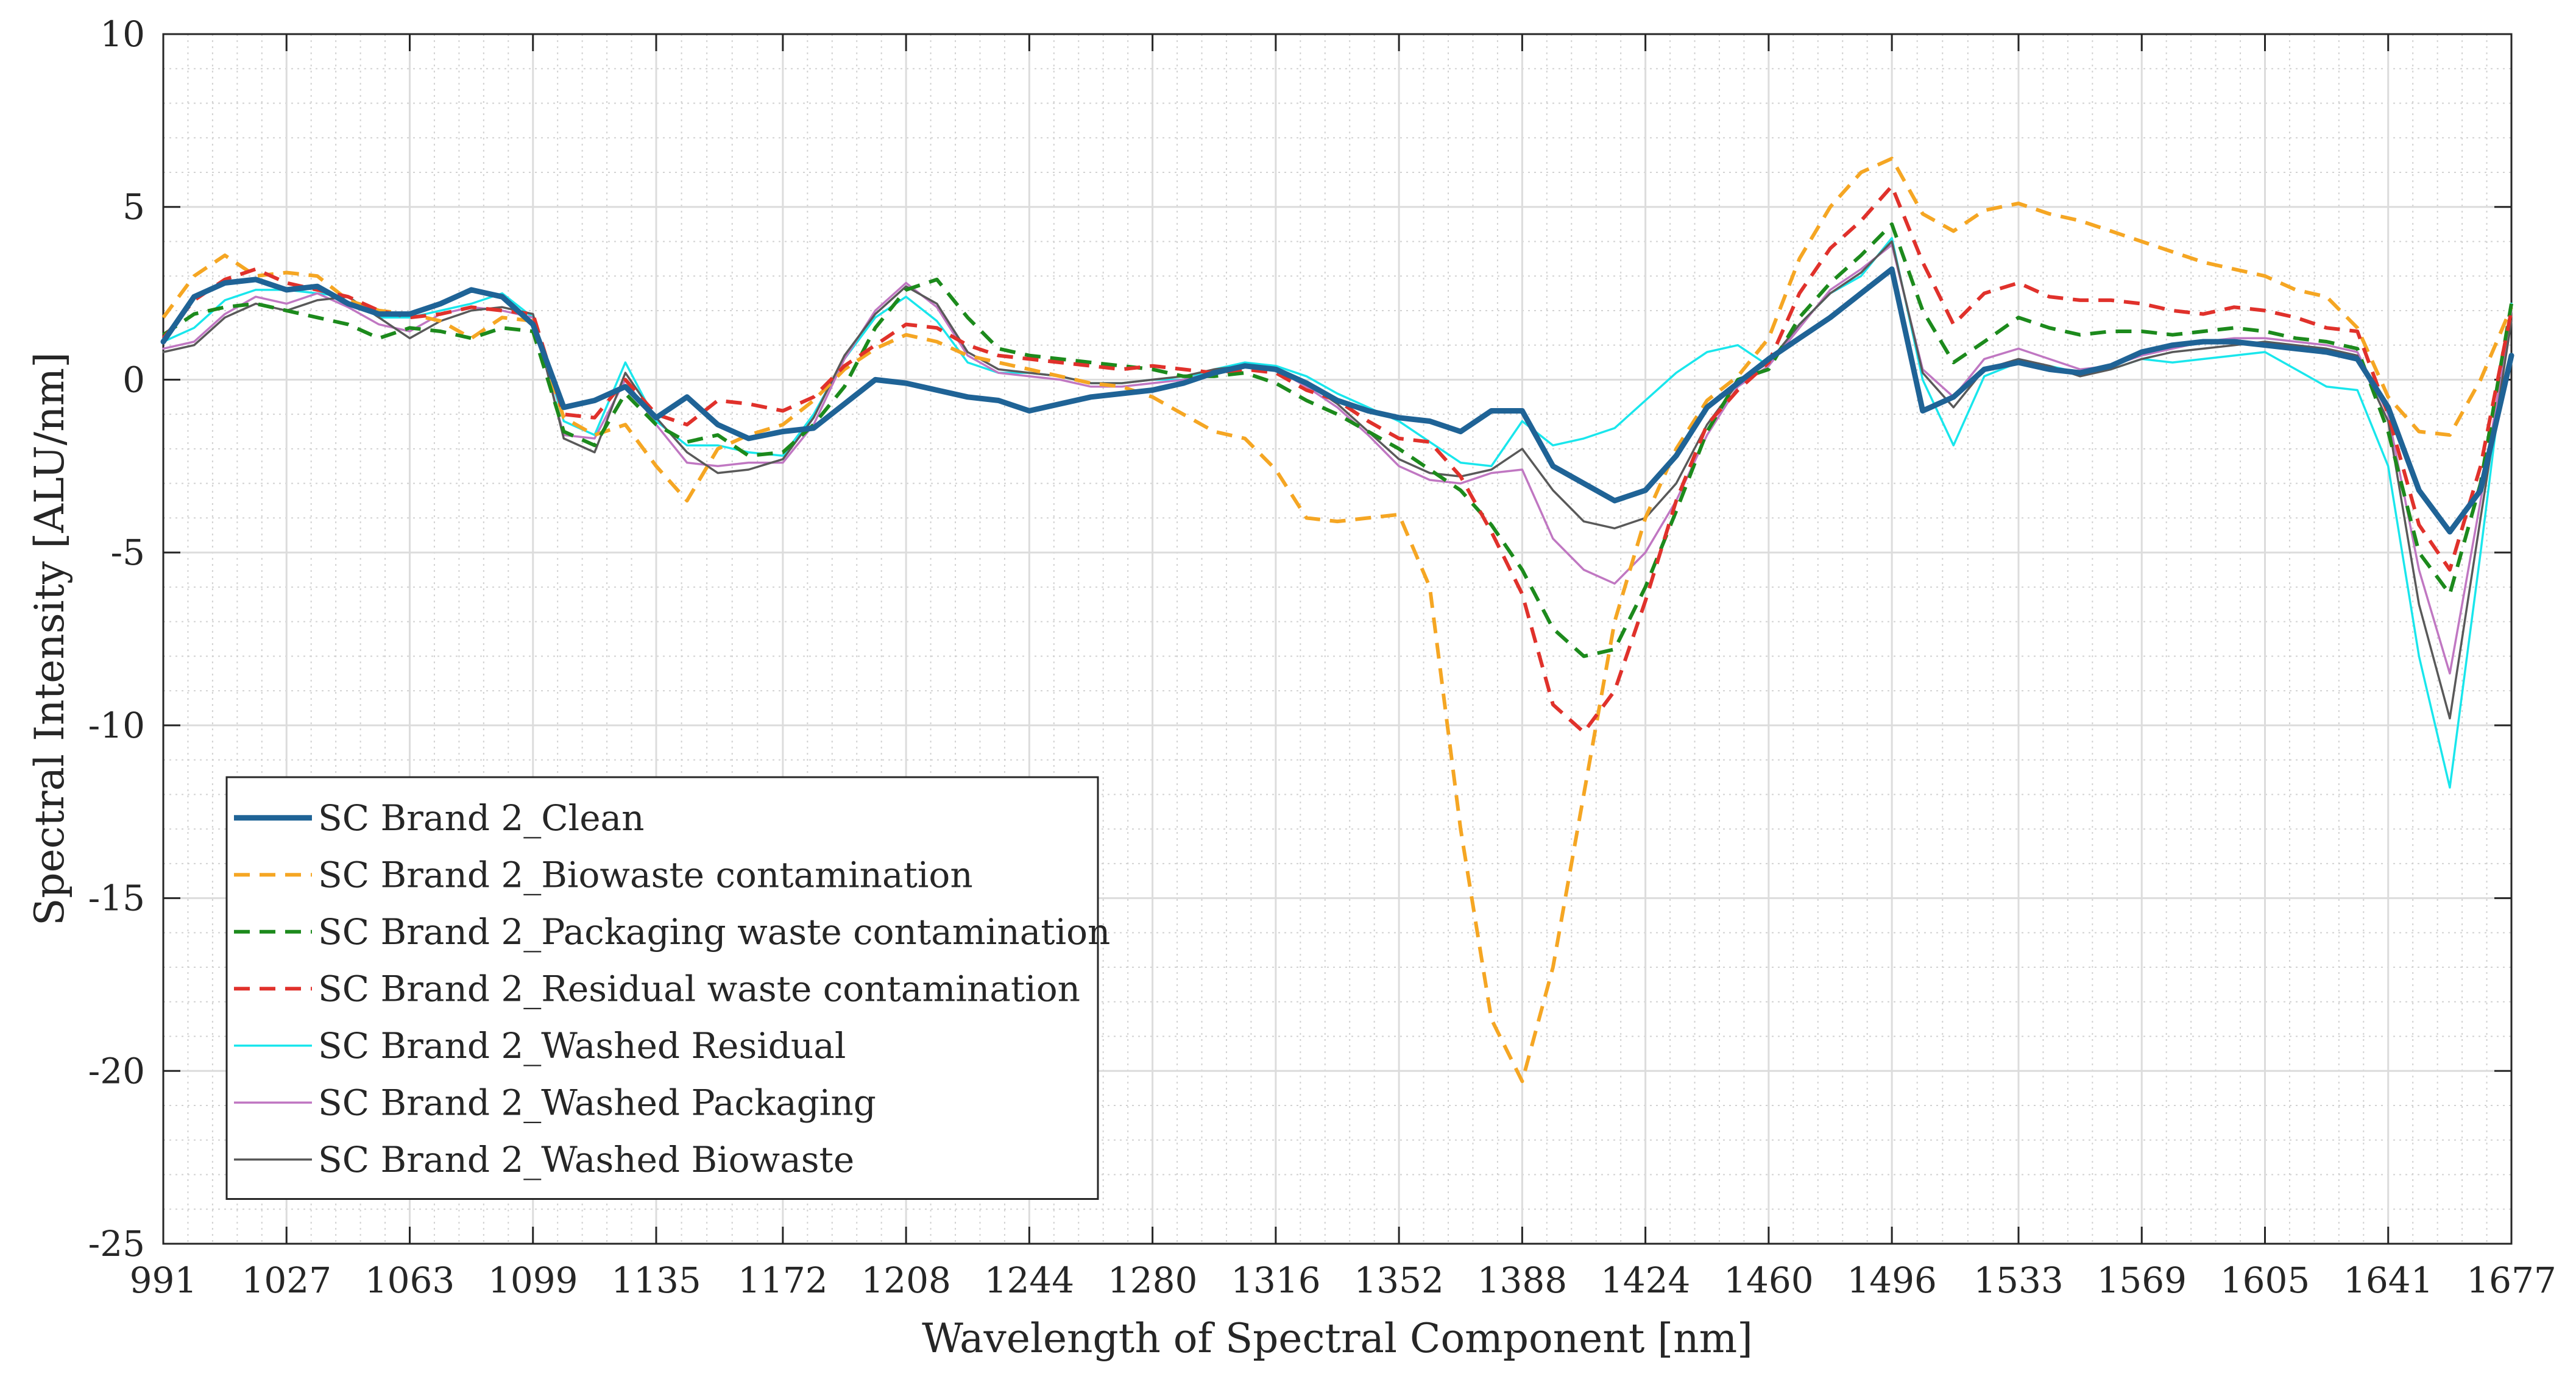  What do you see at coordinates (656, 1280) in the screenshot?
I see `x-tick-label: 1135` at bounding box center [656, 1280].